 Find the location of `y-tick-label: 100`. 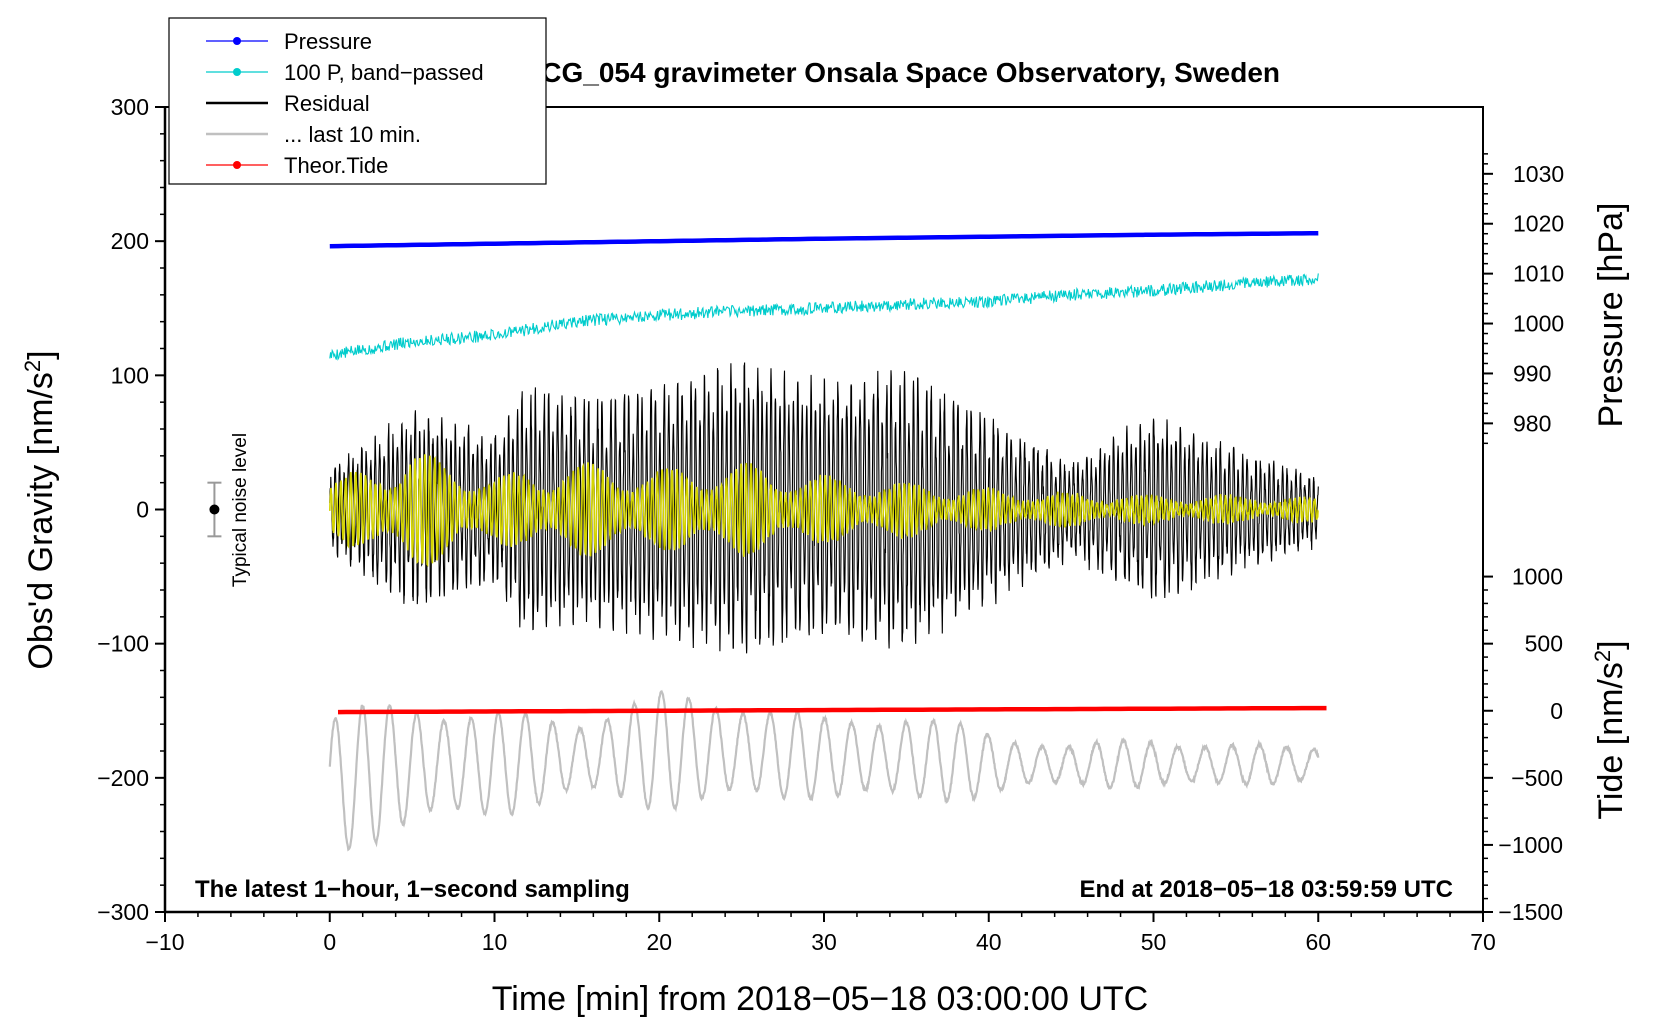

y-tick-label: 100 is located at coordinates (130, 375).